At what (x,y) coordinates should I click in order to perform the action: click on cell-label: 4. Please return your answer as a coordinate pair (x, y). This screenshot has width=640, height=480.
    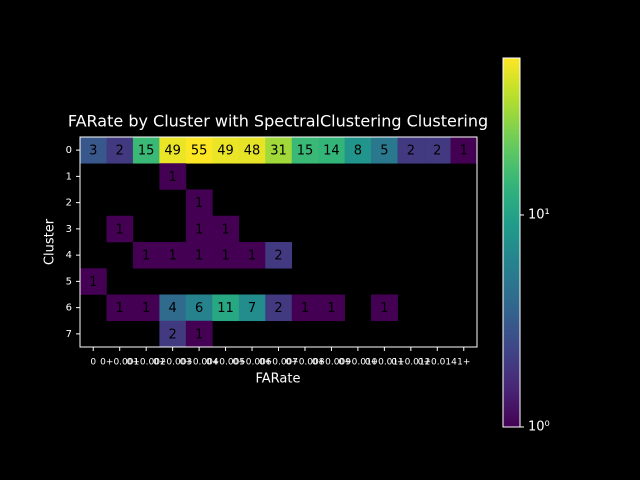
    Looking at the image, I should click on (172, 308).